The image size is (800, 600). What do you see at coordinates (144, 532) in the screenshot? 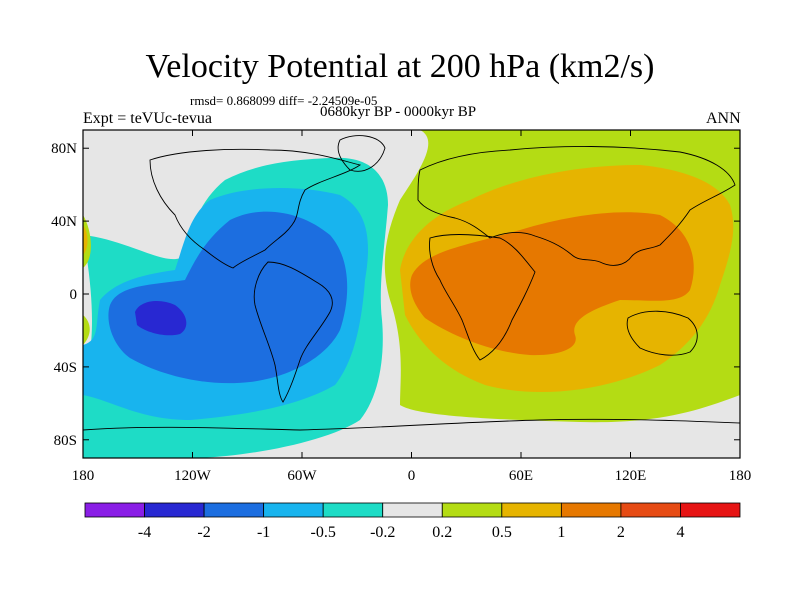
I see `legend-label: -4` at bounding box center [144, 532].